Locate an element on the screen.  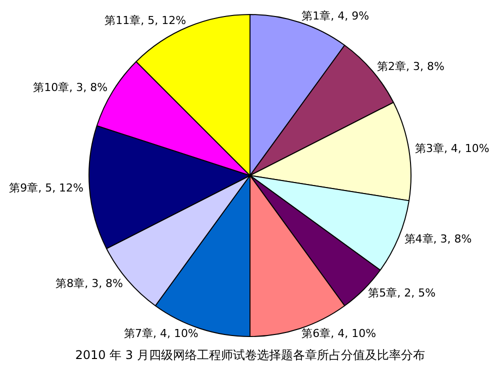
slice-label: 第8章, 3, 8% is located at coordinates (90, 283).